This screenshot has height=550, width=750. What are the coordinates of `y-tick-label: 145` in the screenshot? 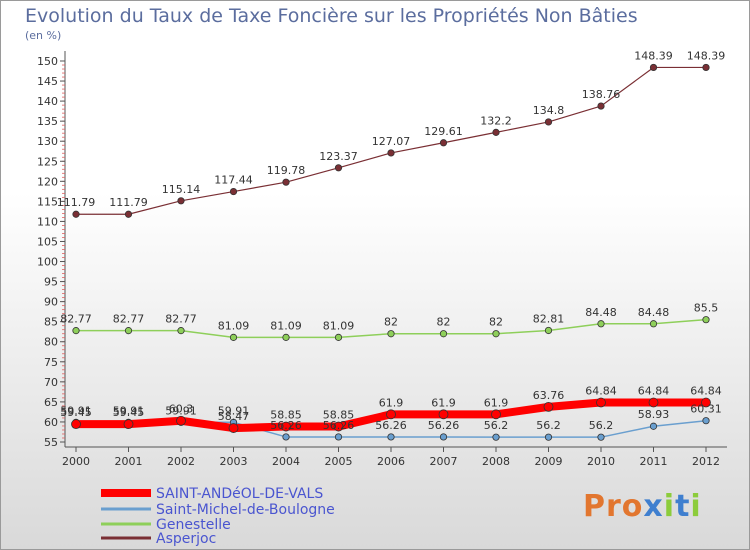 It's located at (47, 81).